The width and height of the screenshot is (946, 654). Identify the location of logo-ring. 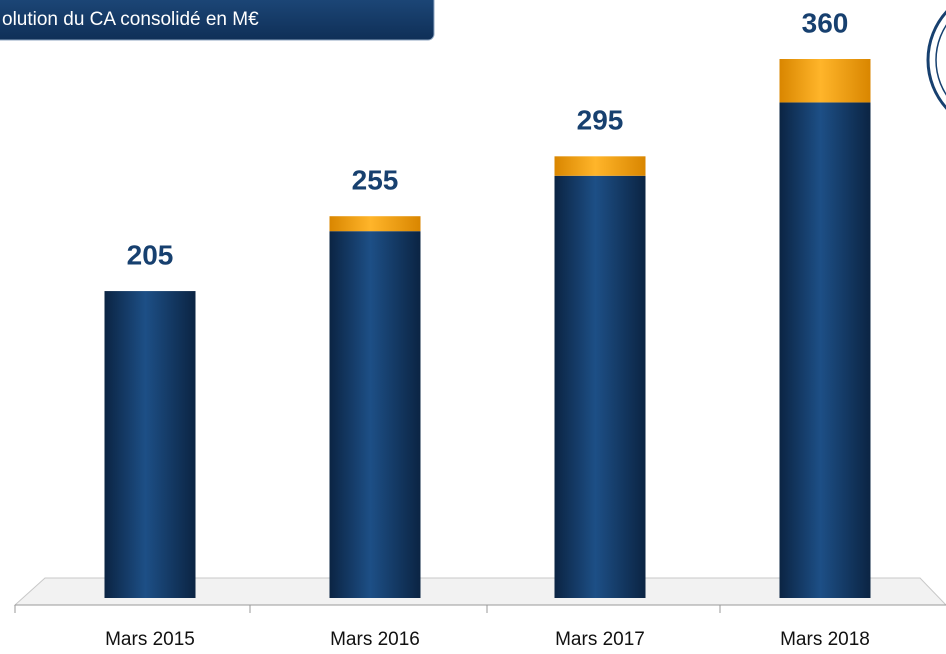
(940, 60).